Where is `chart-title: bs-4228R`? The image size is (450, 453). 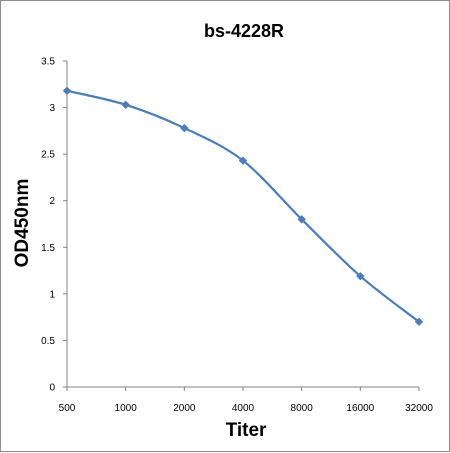
chart-title: bs-4228R is located at coordinates (244, 31).